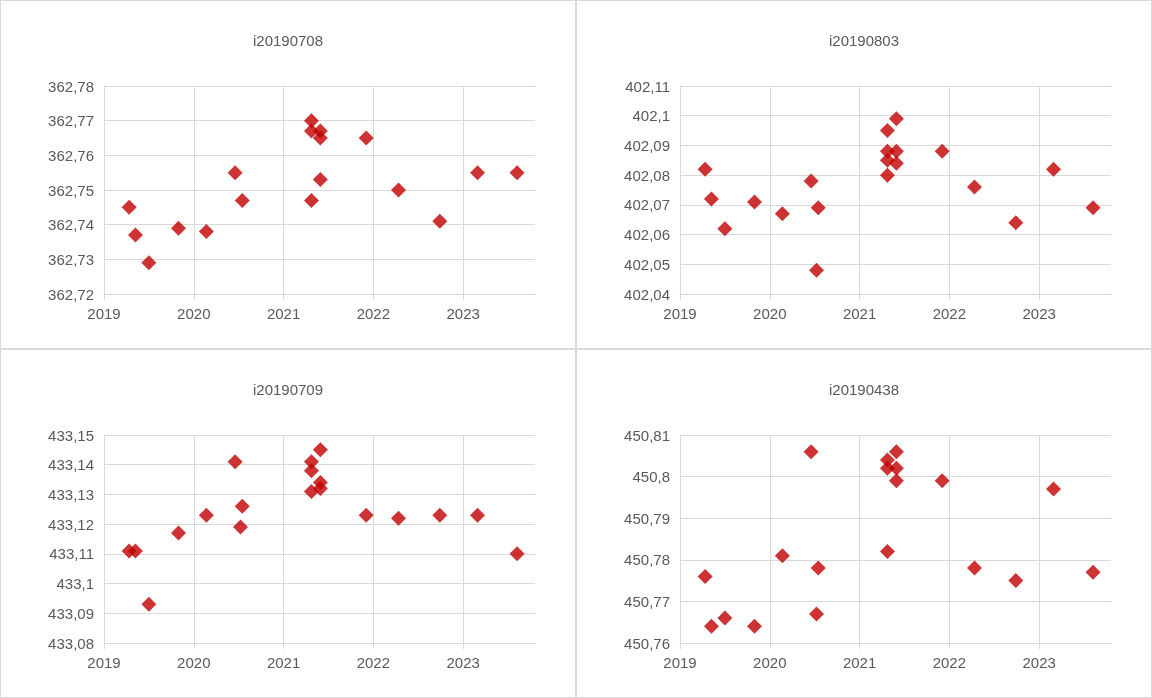 Image resolution: width=1152 pixels, height=698 pixels. What do you see at coordinates (71, 155) in the screenshot?
I see `y-tick-label: 362,76` at bounding box center [71, 155].